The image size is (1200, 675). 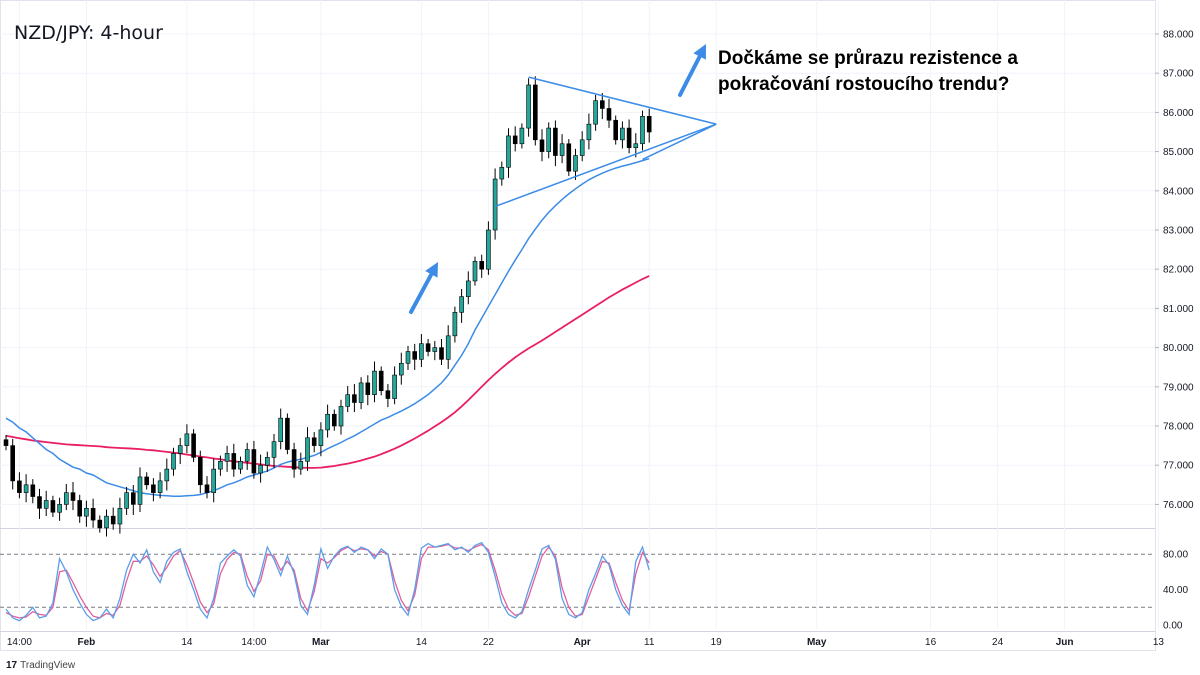 I want to click on tradingview-logo-icon: 17, so click(x=12, y=665).